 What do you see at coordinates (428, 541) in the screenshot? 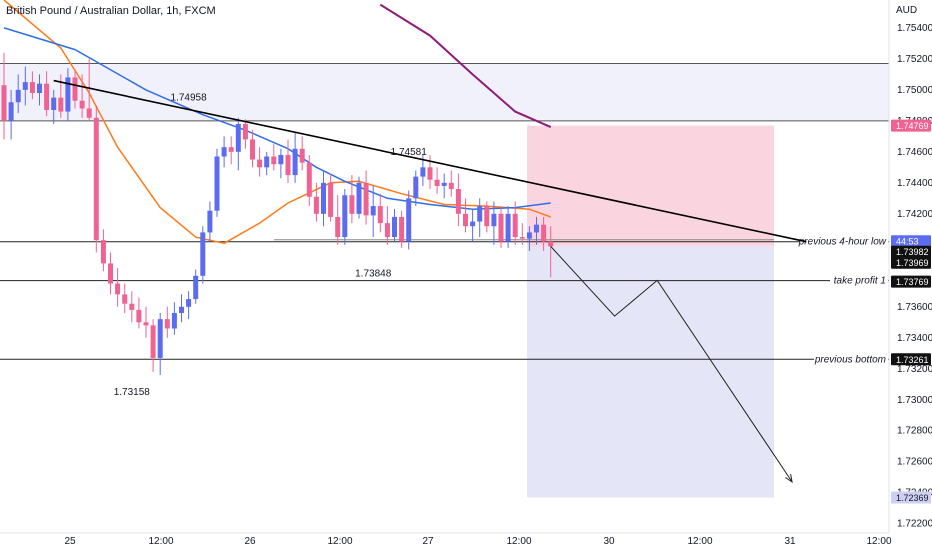
I see `x-tick-label: 27` at bounding box center [428, 541].